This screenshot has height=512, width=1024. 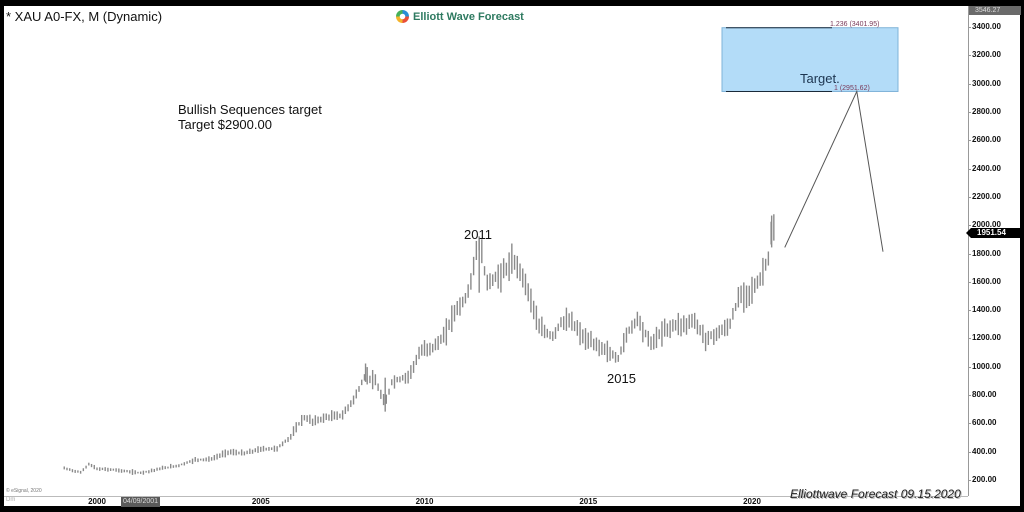 I want to click on price-tick: 600.00, so click(x=982, y=423).